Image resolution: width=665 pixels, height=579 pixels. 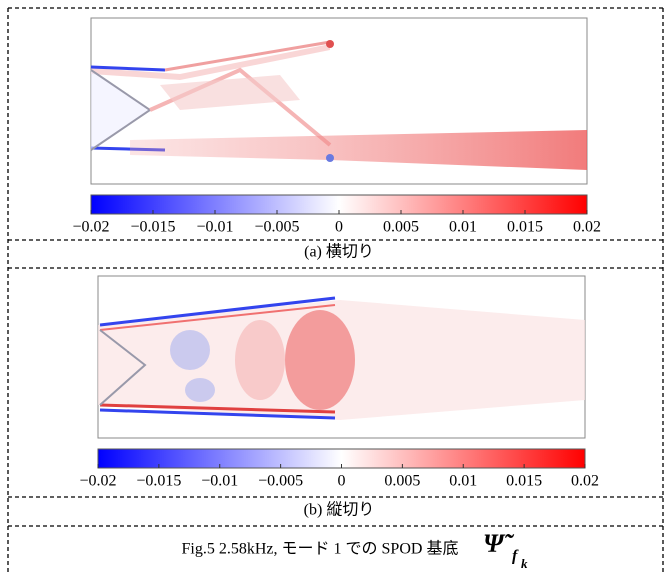 What do you see at coordinates (320, 549) in the screenshot?
I see `figure-caption: Fig.5 2.58kHz, モード 1 での SPOD 基底` at bounding box center [320, 549].